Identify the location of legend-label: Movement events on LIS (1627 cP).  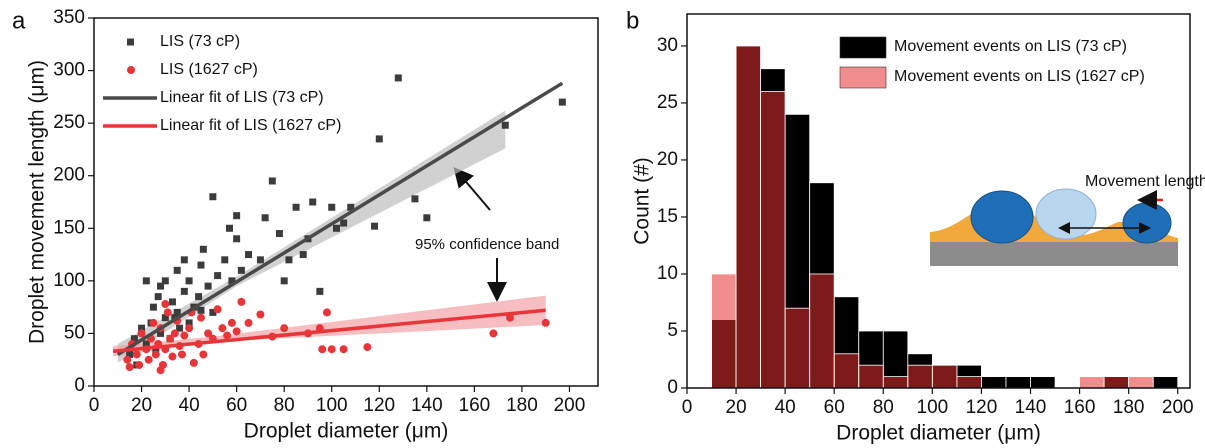
(1019, 76).